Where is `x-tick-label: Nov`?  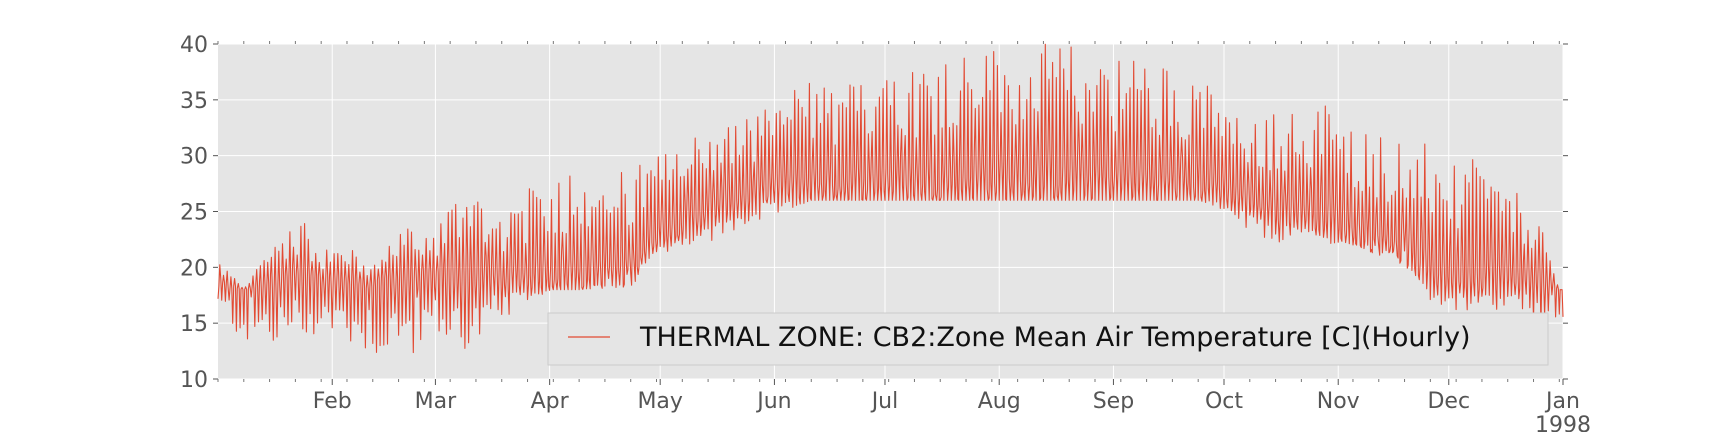 x-tick-label: Nov is located at coordinates (1338, 401).